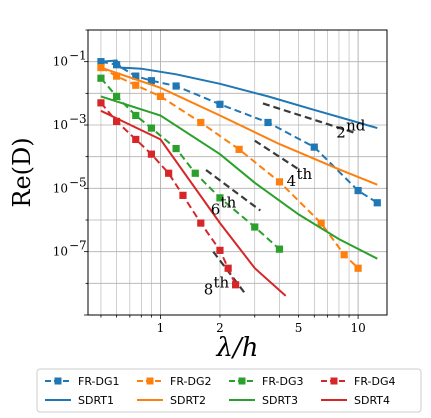 The height and width of the screenshot is (418, 431). What do you see at coordinates (96, 400) in the screenshot?
I see `legend-label-SDRT1: SDRT1` at bounding box center [96, 400].